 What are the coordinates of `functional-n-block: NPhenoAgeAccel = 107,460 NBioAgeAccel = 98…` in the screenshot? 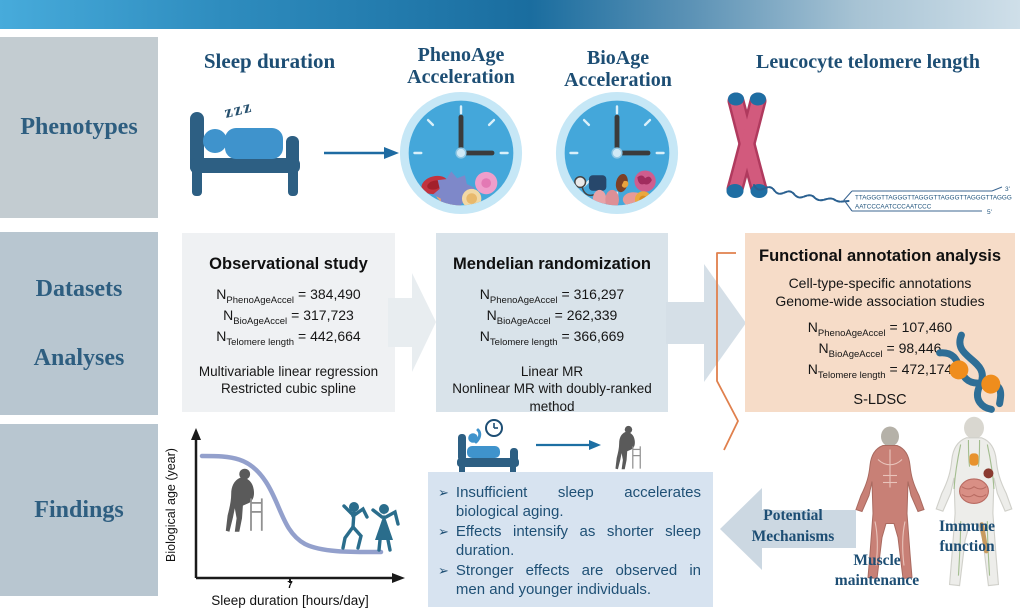 It's located at (880, 350).